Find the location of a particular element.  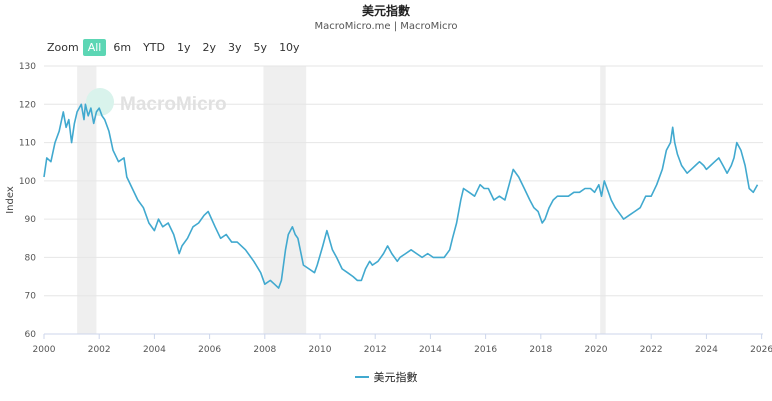

y-tick-label-120: 120 is located at coordinates (27, 105).